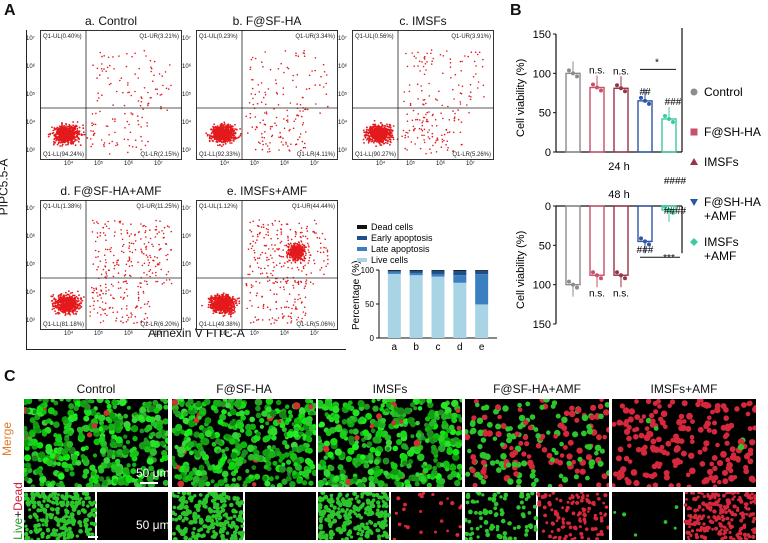 This screenshot has width=768, height=543. Describe the element at coordinates (63, 325) in the screenshot. I see `quadrant-label-ll: Q1-LL(81.18%)` at that location.